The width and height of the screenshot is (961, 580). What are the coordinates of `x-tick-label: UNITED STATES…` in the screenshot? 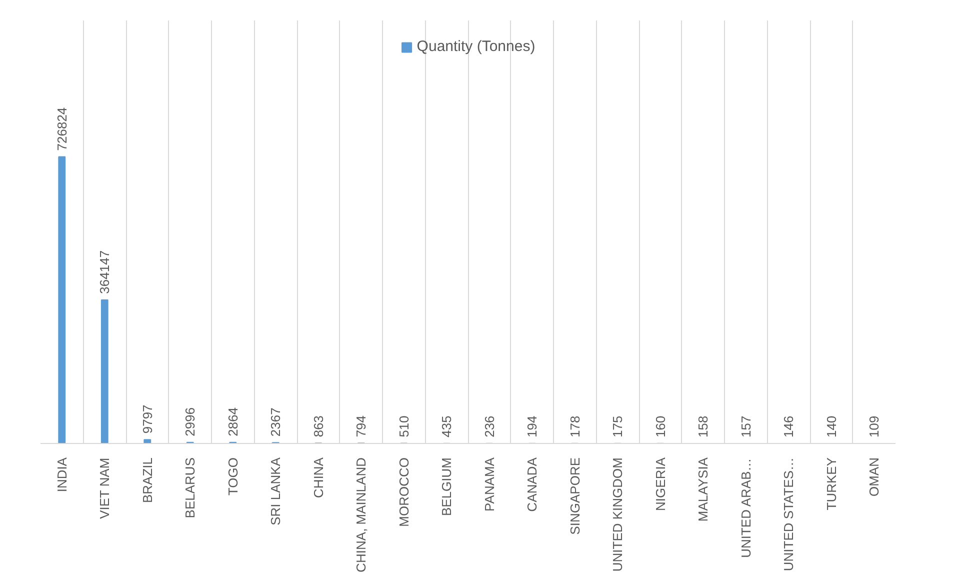 It's located at (788, 514).